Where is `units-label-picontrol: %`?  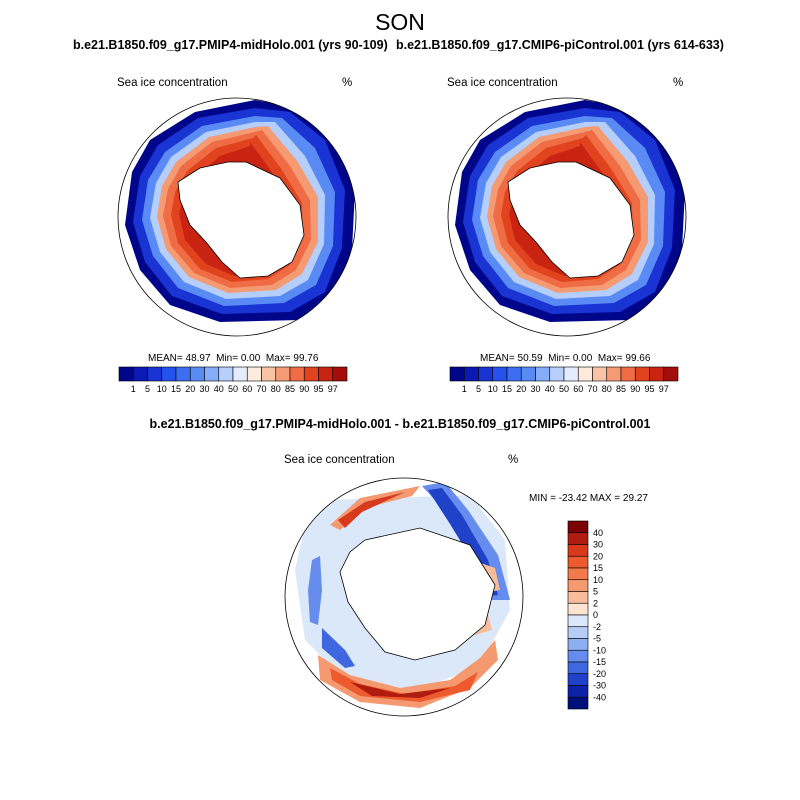
units-label-picontrol: % is located at coordinates (678, 83).